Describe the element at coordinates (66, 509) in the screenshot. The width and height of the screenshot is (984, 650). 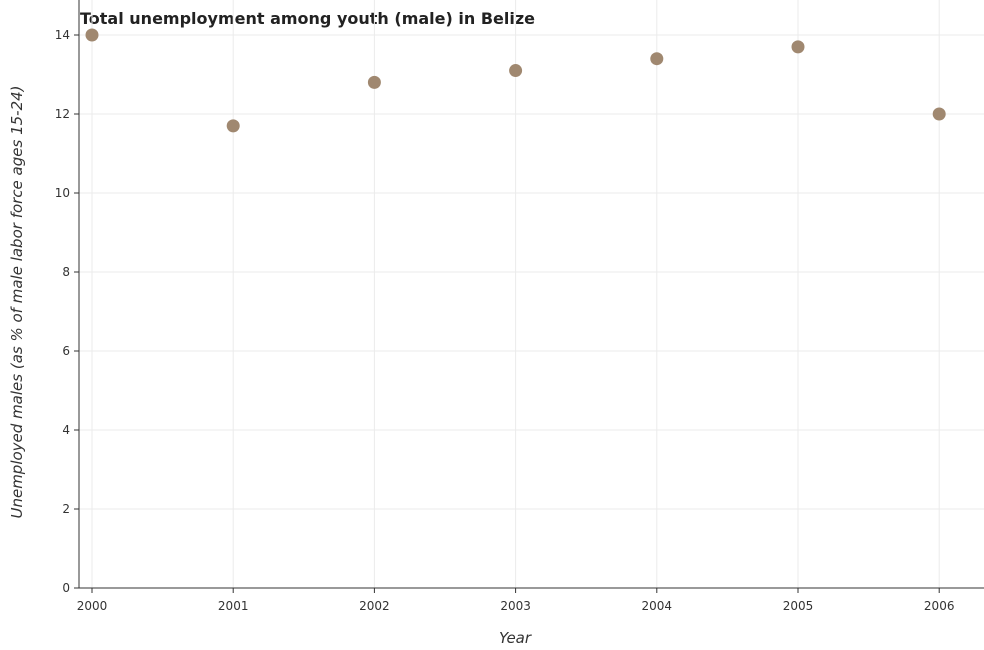
I see `y-tick-label: 2` at that location.